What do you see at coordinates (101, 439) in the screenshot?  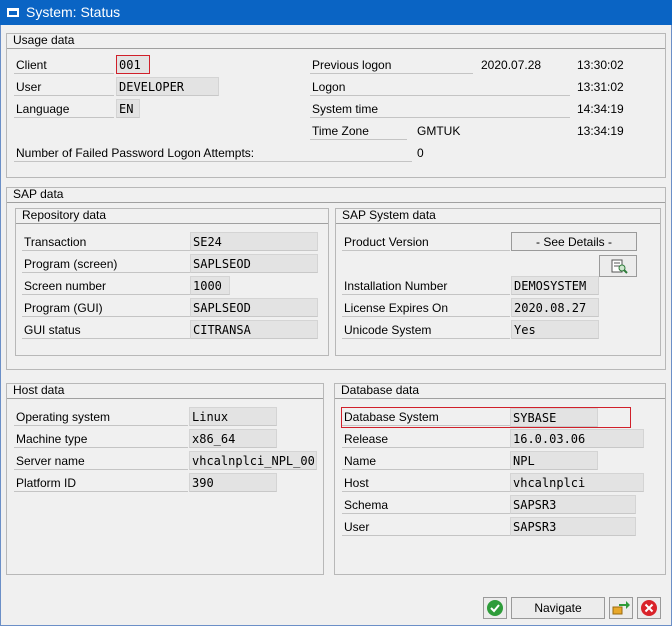 I see `machine-type-label: Machine type` at bounding box center [101, 439].